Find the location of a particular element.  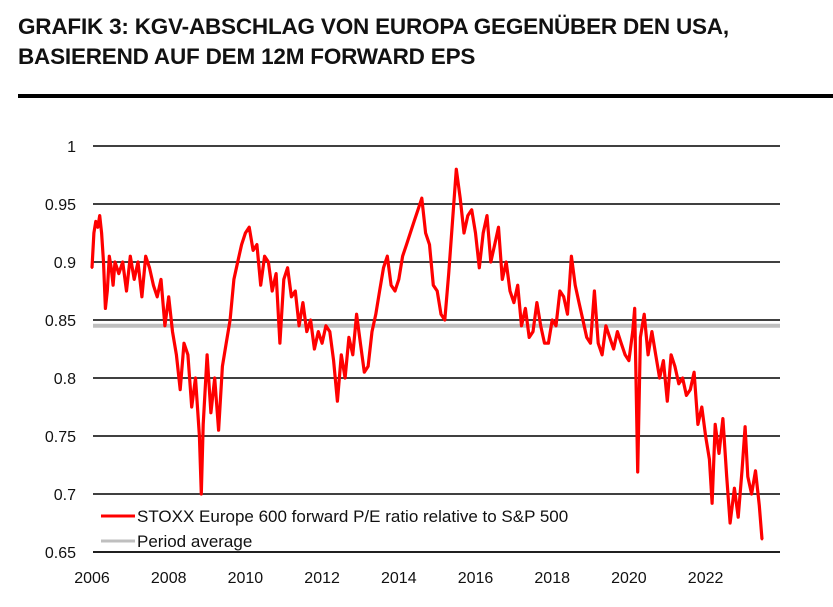

x-axis-ticks: 2006 2008 2010 2012 2014 2016 2018 2020 2022 is located at coordinates (398, 578).